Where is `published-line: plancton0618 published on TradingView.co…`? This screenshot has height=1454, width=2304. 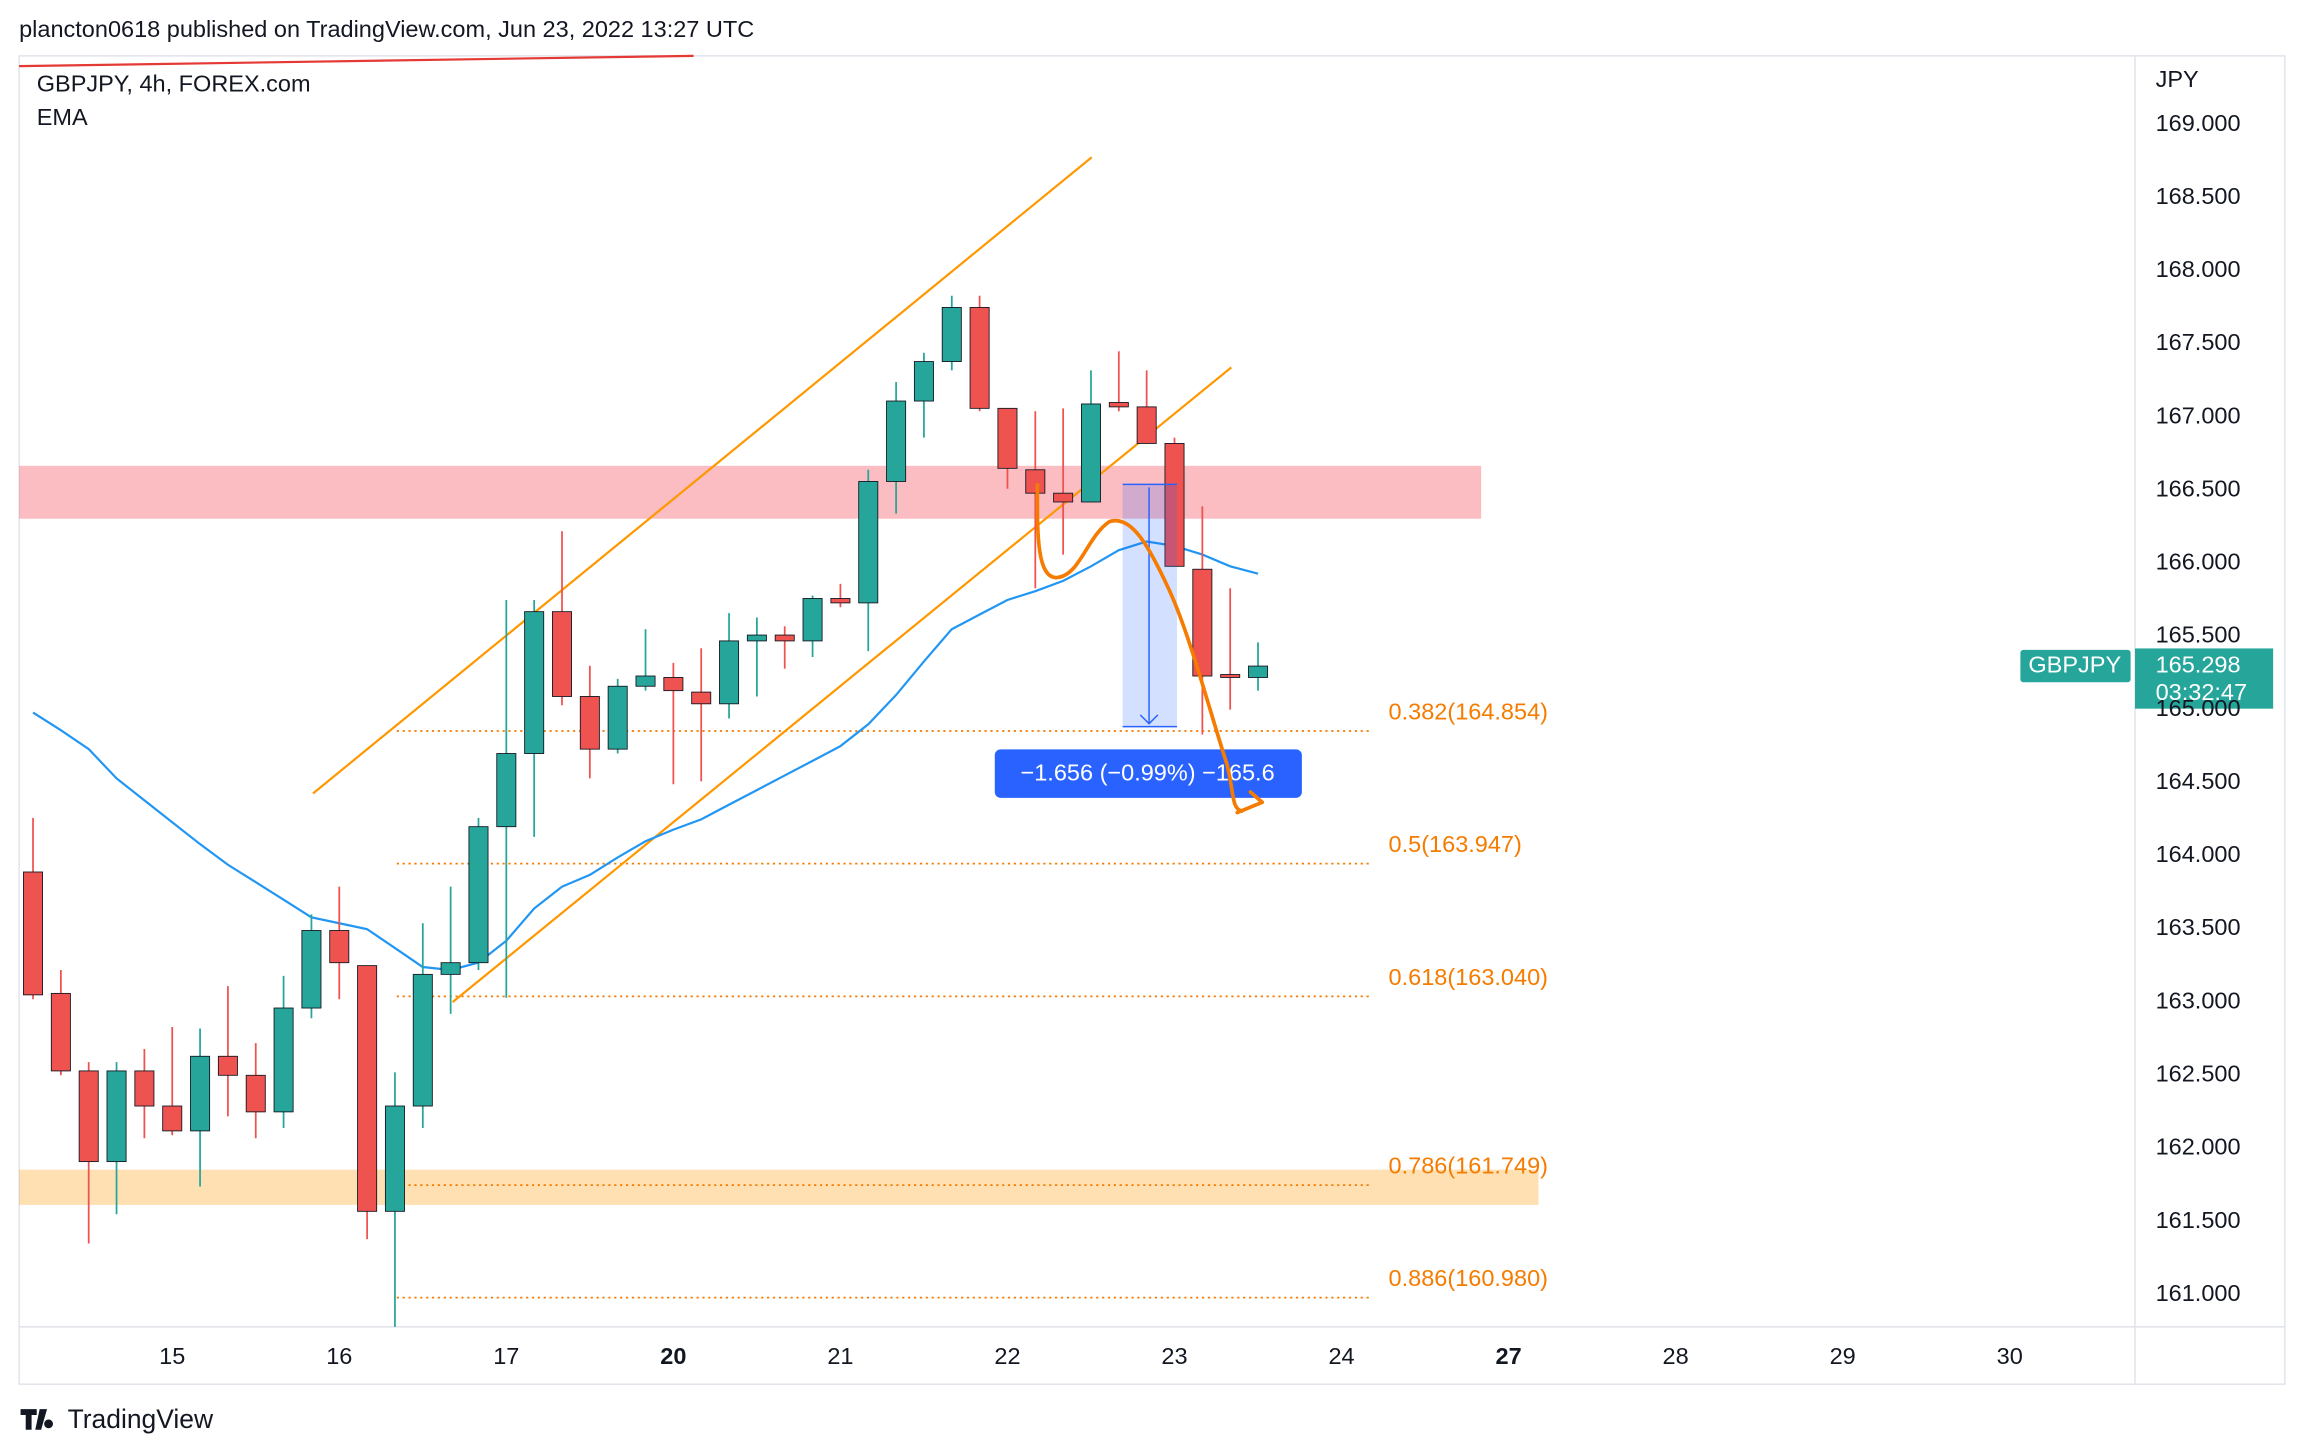 published-line: plancton0618 published on TradingView.co… is located at coordinates (386, 29).